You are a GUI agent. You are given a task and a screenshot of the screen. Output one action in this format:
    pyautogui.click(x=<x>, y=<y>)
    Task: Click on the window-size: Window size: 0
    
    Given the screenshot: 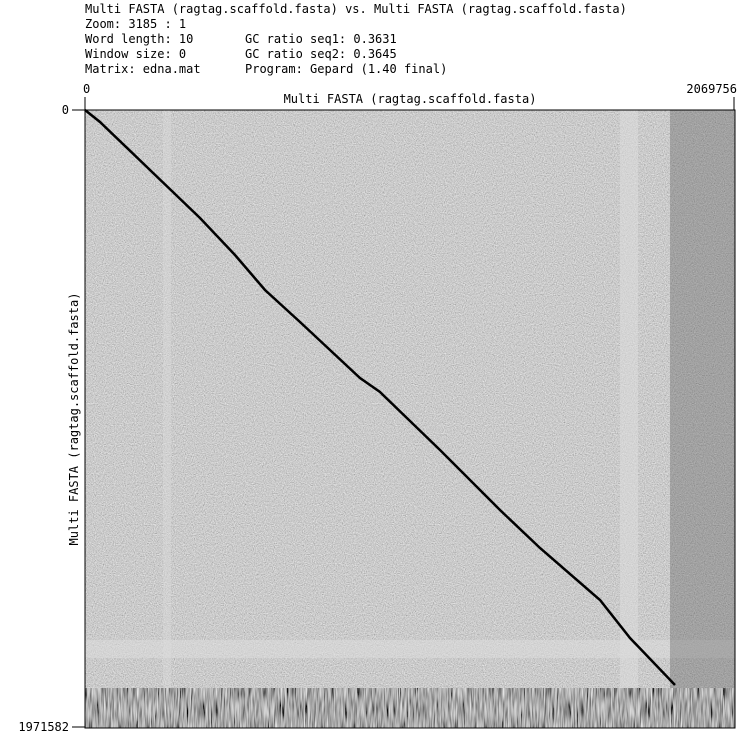 What is the action you would take?
    pyautogui.click(x=135, y=54)
    